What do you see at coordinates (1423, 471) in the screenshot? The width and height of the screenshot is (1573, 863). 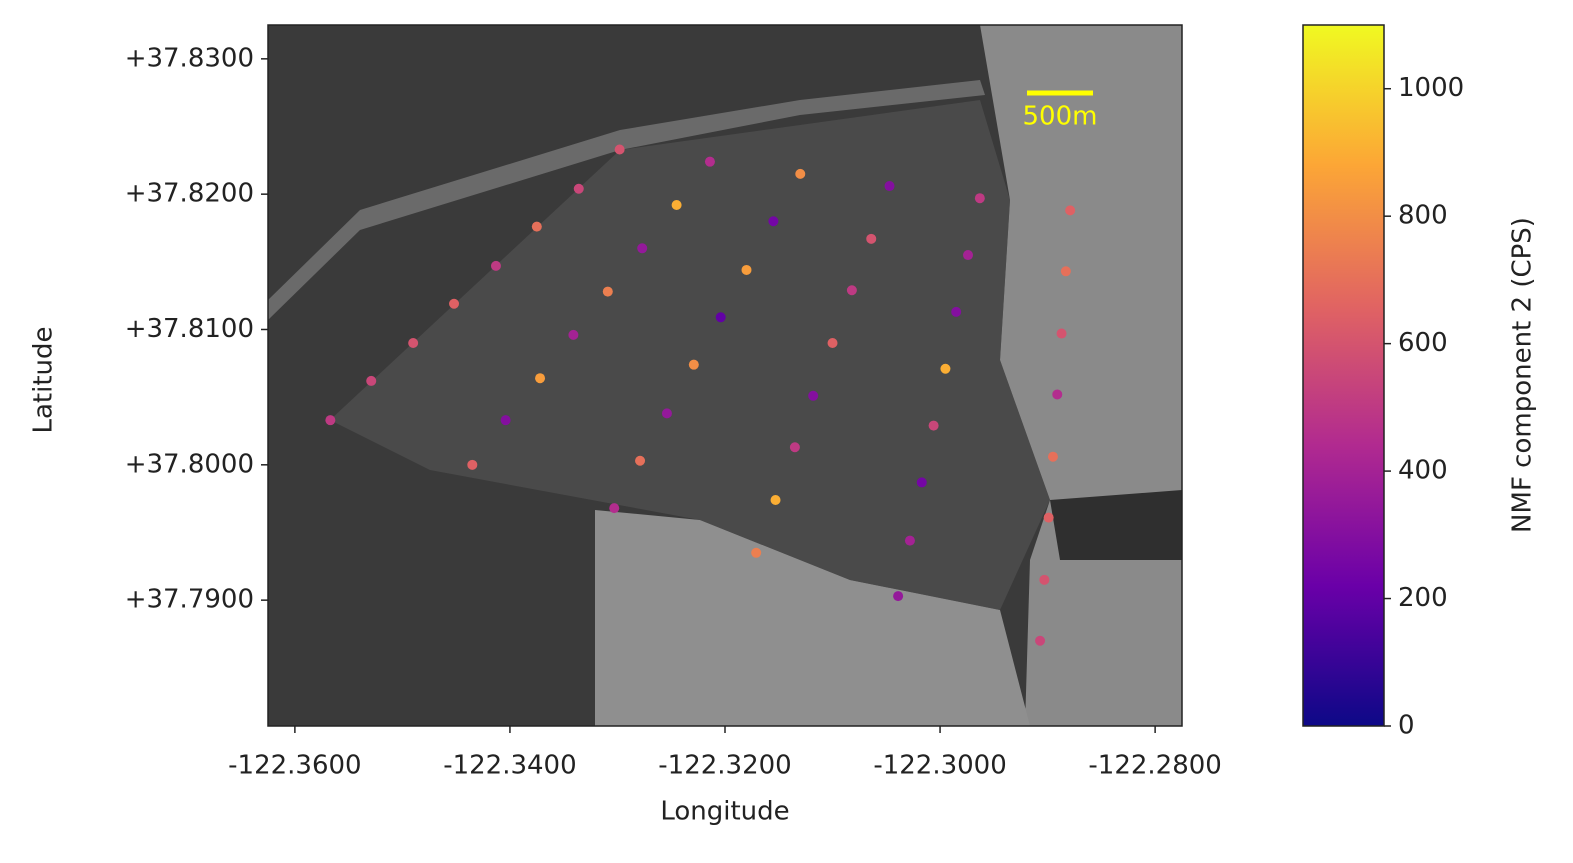 I see `colorbar-tick-label: 400` at bounding box center [1423, 471].